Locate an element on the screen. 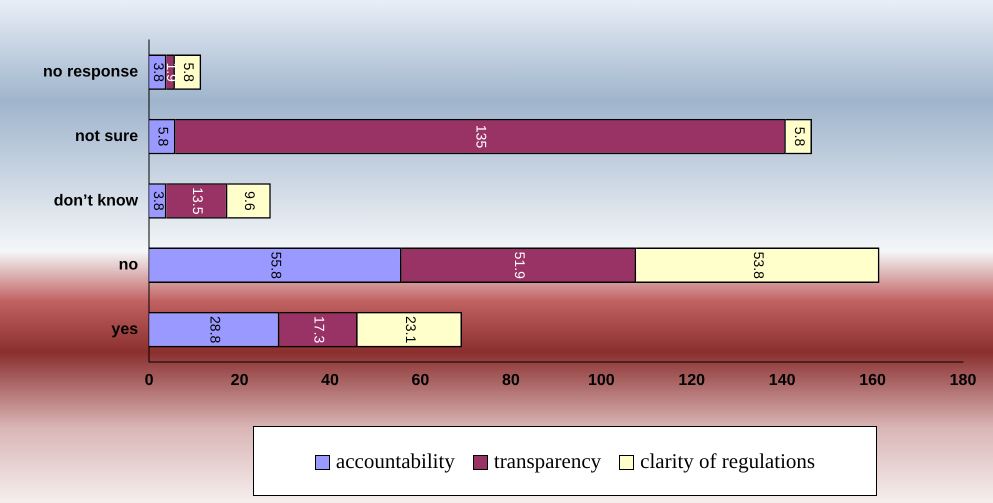 The height and width of the screenshot is (503, 993). data-label: 55.8 is located at coordinates (276, 266).